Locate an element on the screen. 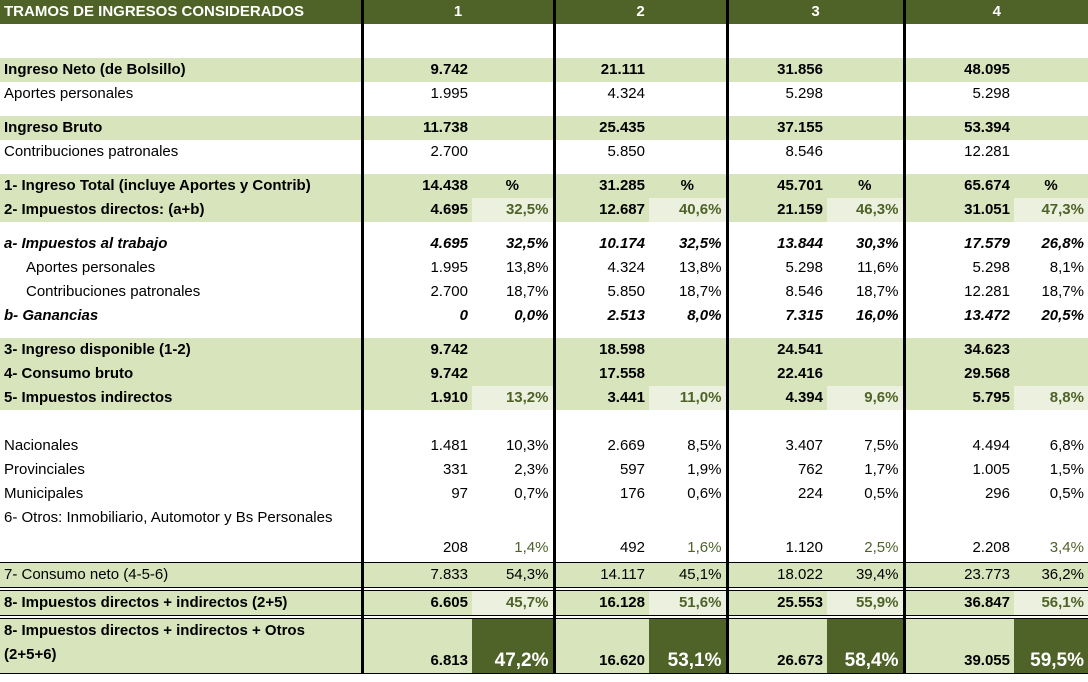  value-cell: 224 is located at coordinates (776, 494).